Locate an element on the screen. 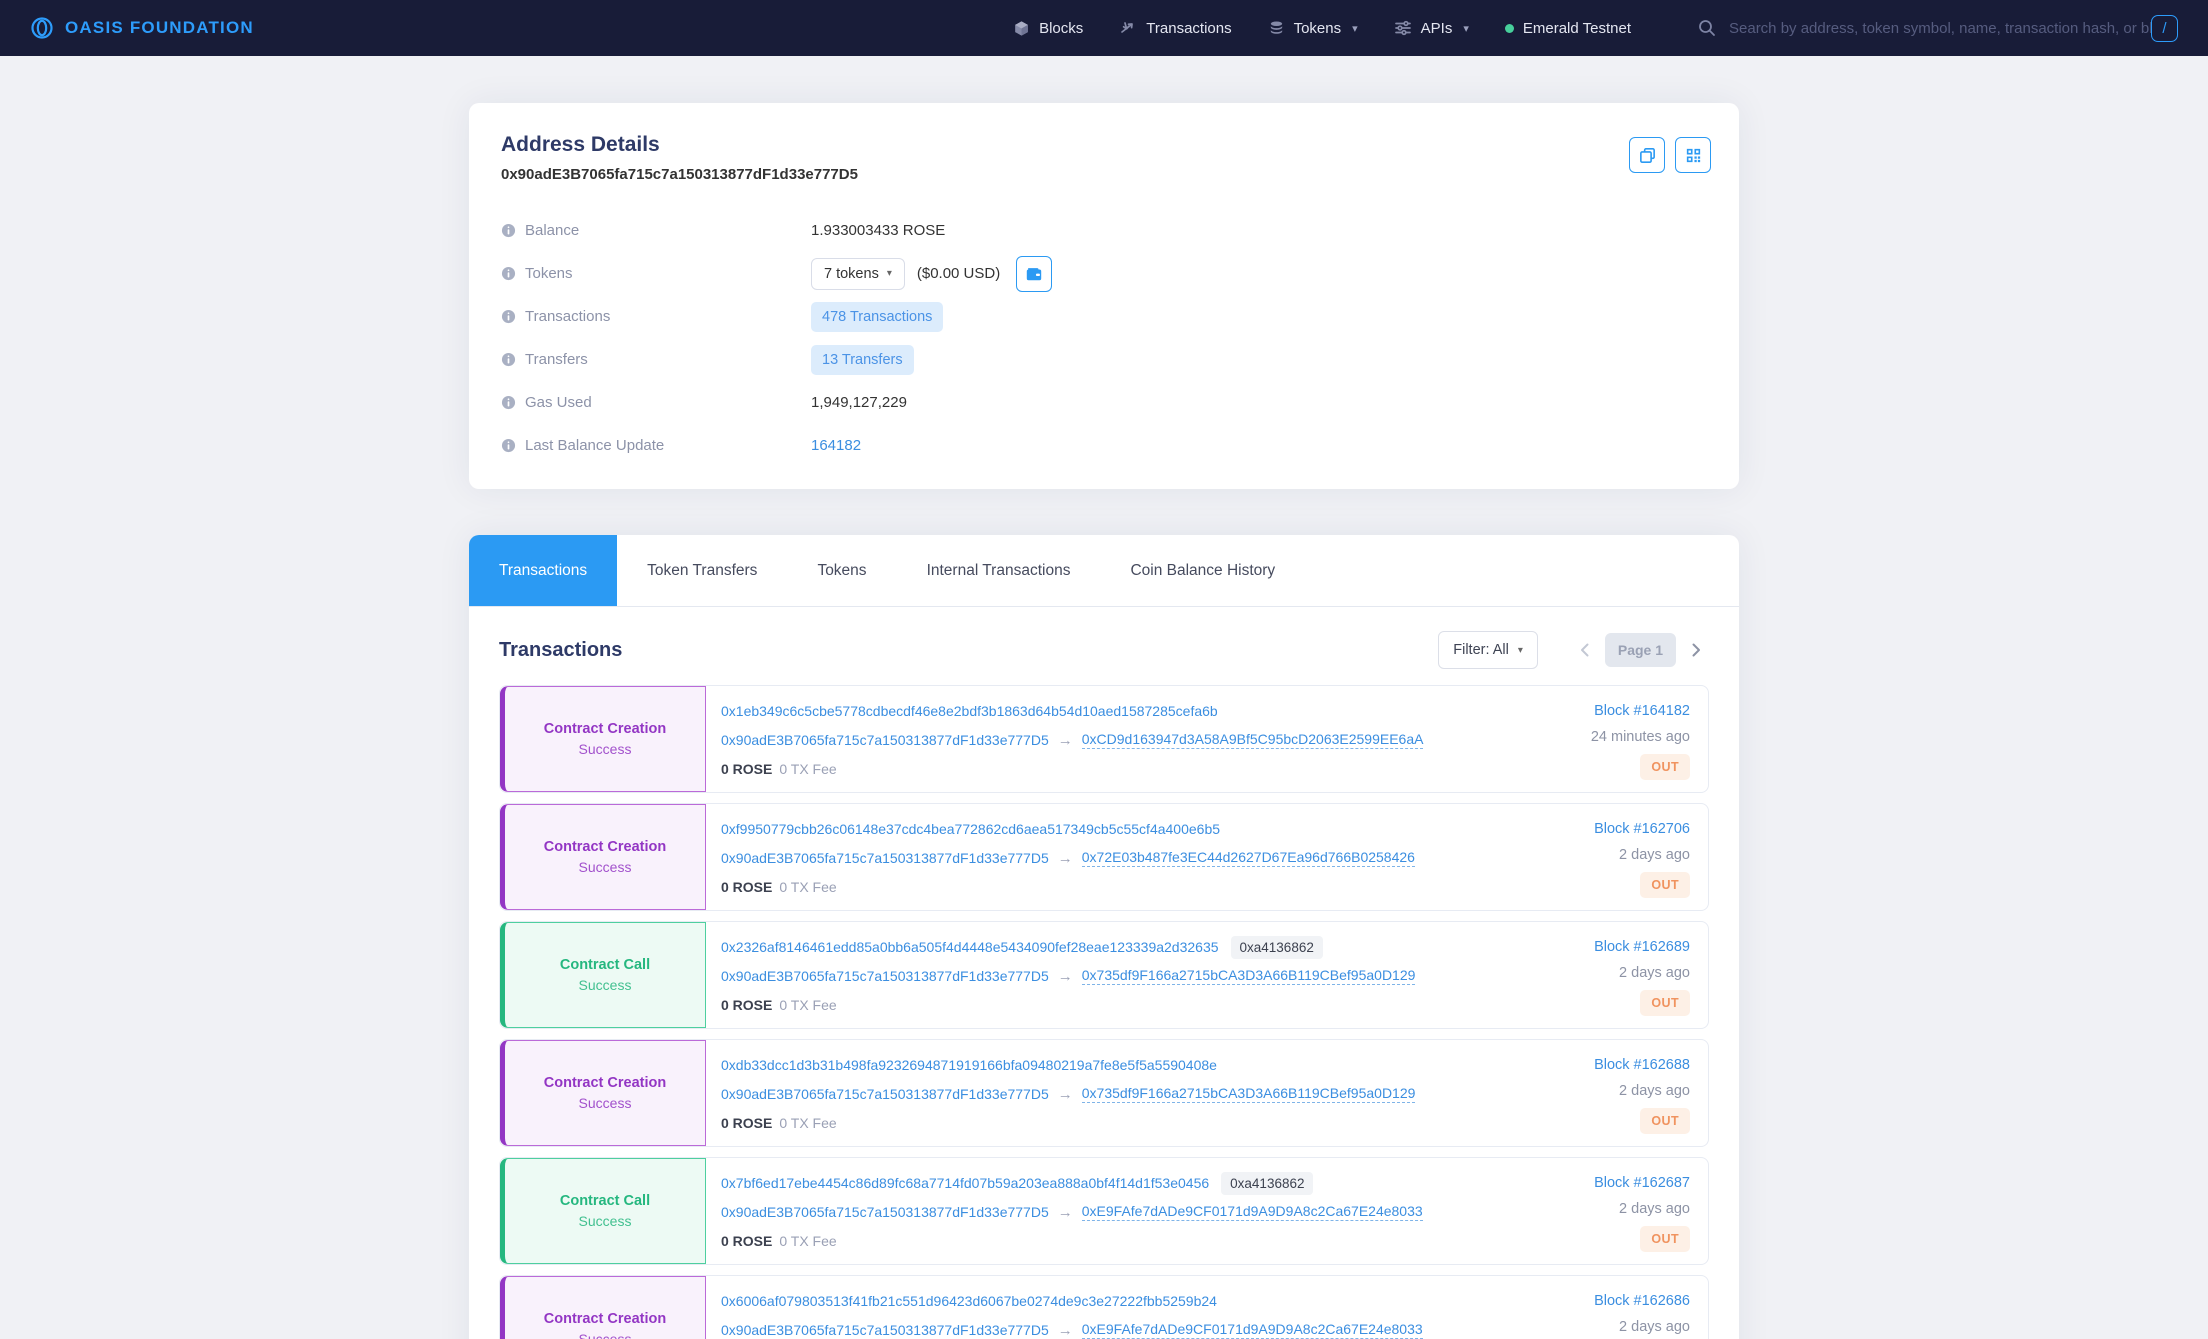 This screenshot has height=1339, width=2208. next-page-button is located at coordinates (1696, 650).